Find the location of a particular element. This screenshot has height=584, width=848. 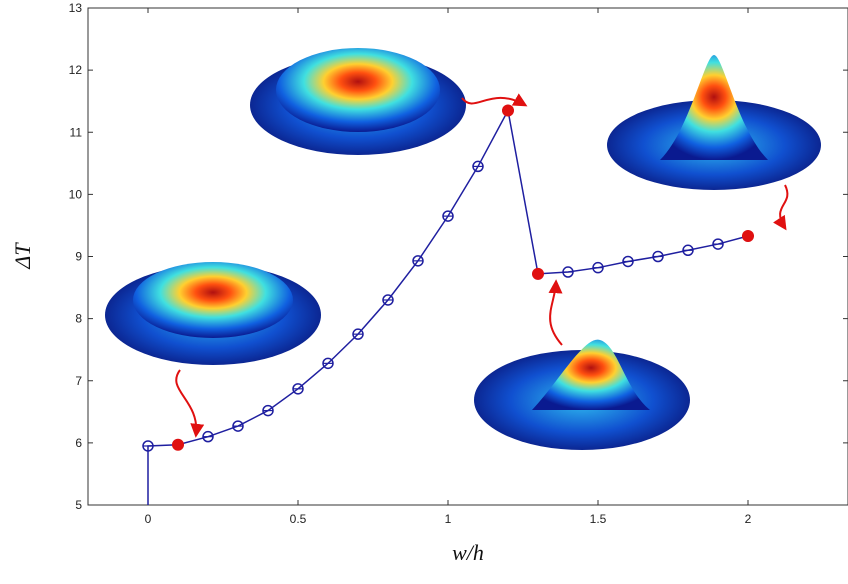

y-tick-label: 11 is located at coordinates (76, 132).